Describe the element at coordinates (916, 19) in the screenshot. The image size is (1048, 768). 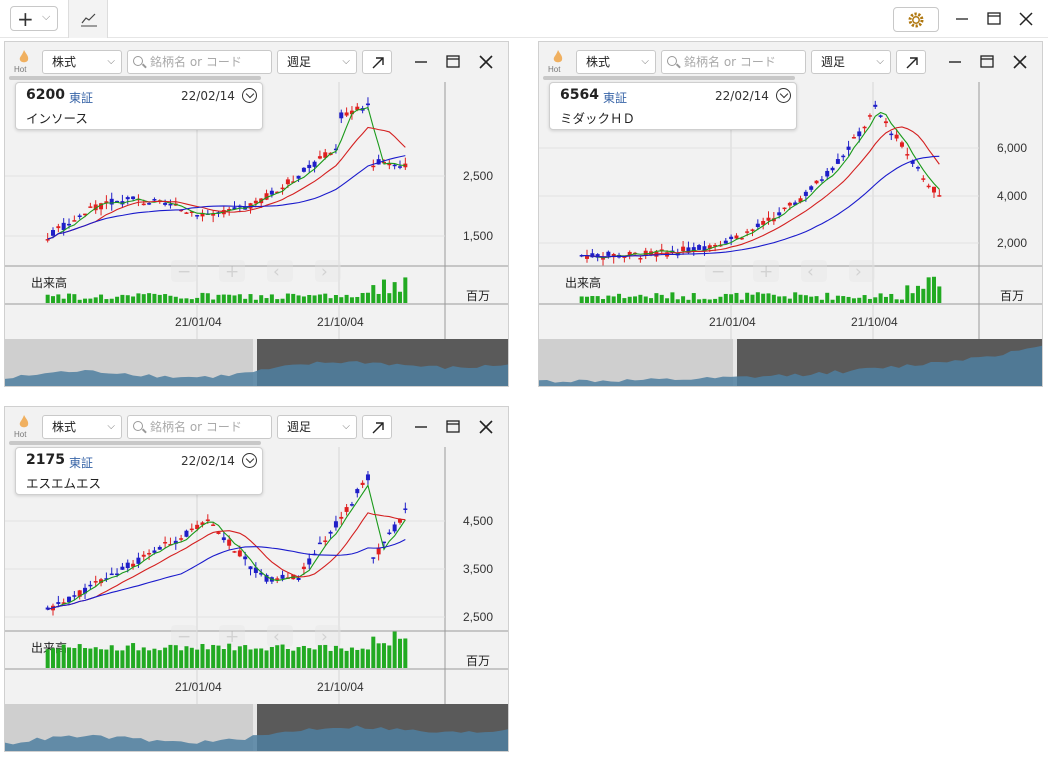
I see `settings-button` at that location.